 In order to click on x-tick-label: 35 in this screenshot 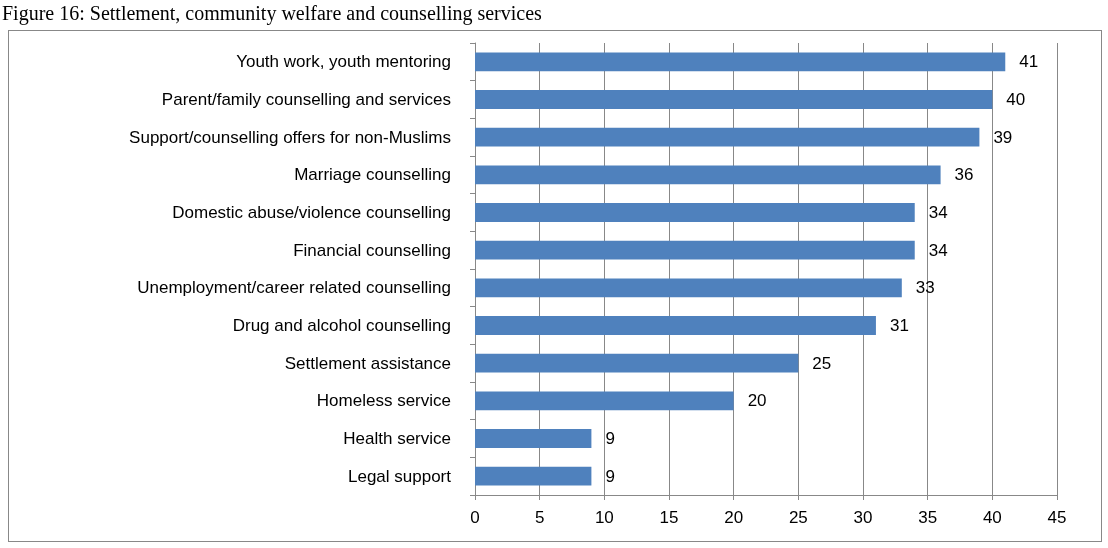, I will do `click(928, 517)`.